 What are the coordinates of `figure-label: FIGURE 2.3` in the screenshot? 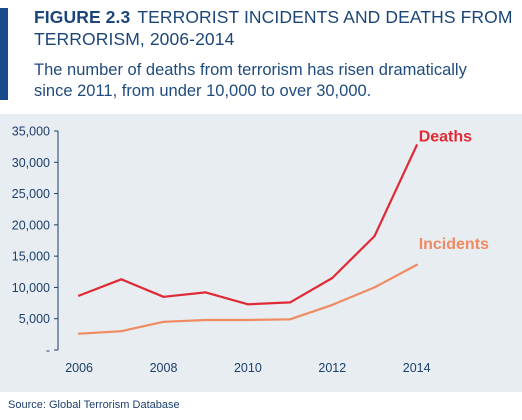 It's located at (82, 17).